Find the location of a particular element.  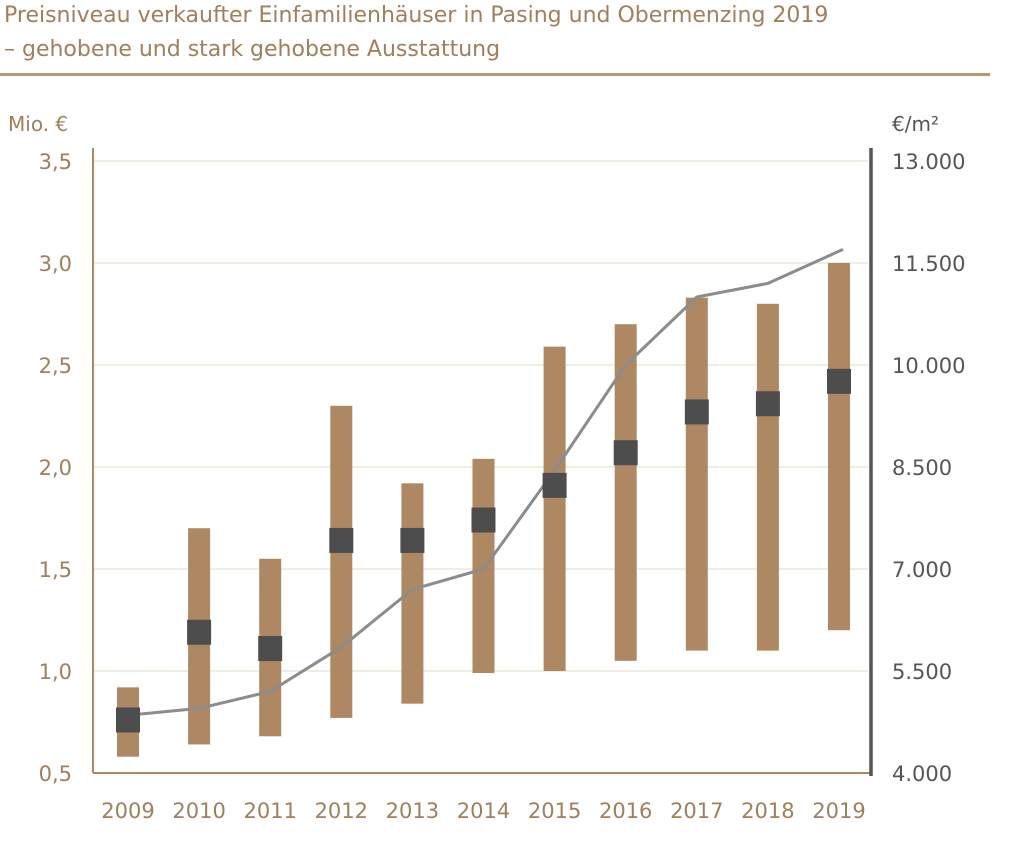

range-bar-2015 is located at coordinates (554, 508).